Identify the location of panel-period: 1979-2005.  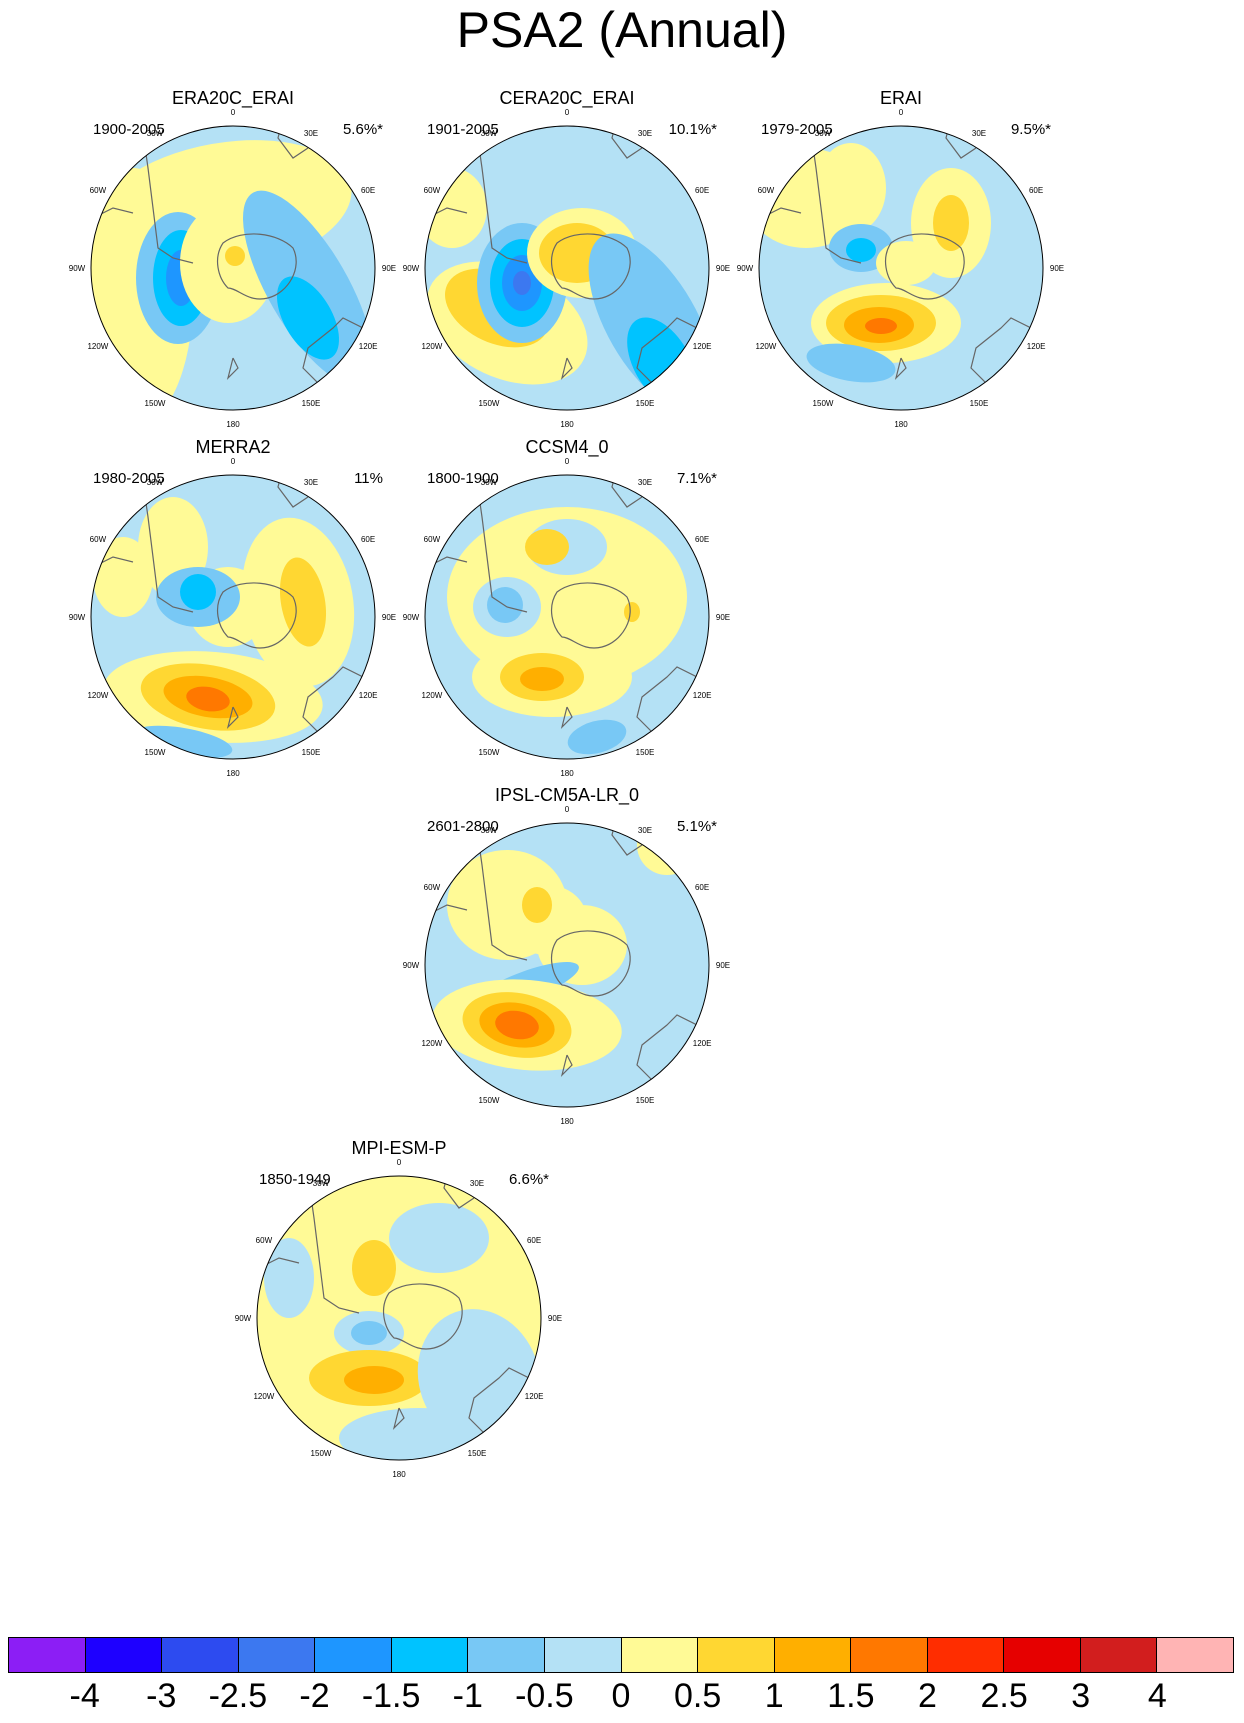
(797, 129).